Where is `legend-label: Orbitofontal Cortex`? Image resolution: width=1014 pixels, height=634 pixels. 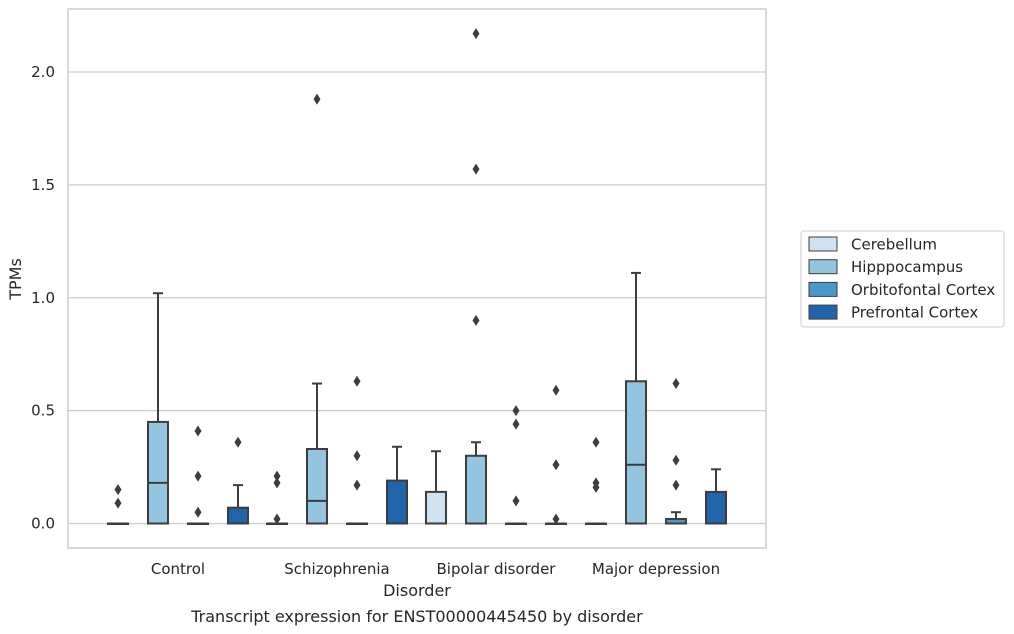 legend-label: Orbitofontal Cortex is located at coordinates (923, 290).